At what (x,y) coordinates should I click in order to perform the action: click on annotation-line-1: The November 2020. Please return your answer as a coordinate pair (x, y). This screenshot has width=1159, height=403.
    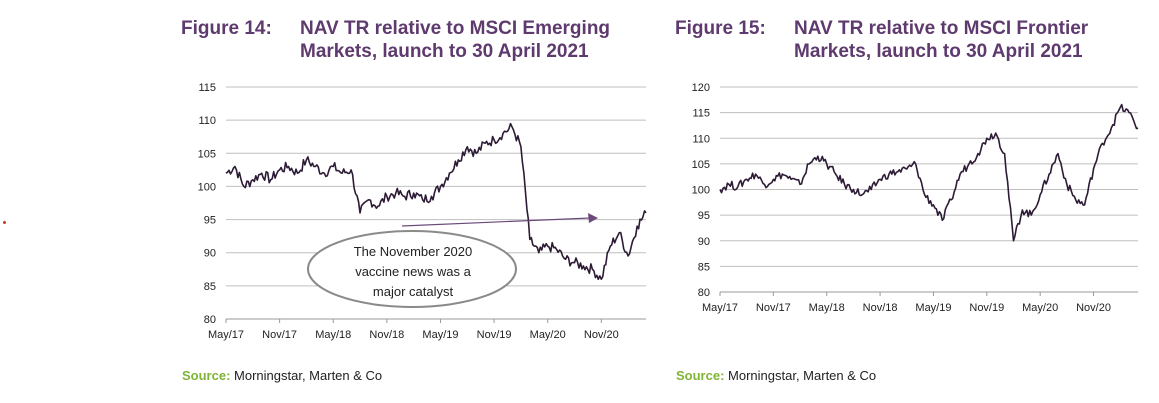
    Looking at the image, I should click on (413, 251).